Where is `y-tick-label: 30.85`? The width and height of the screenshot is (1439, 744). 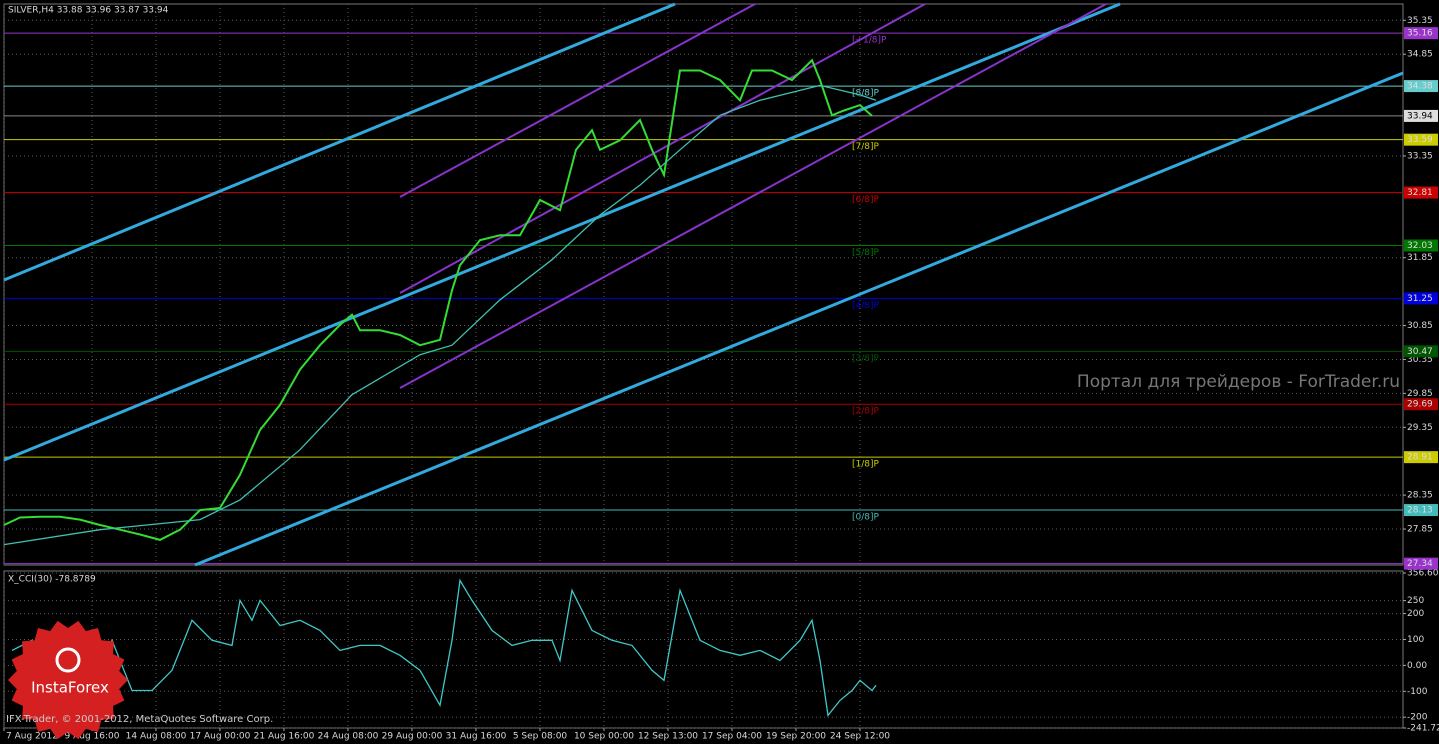 y-tick-label: 30.85 is located at coordinates (1420, 326).